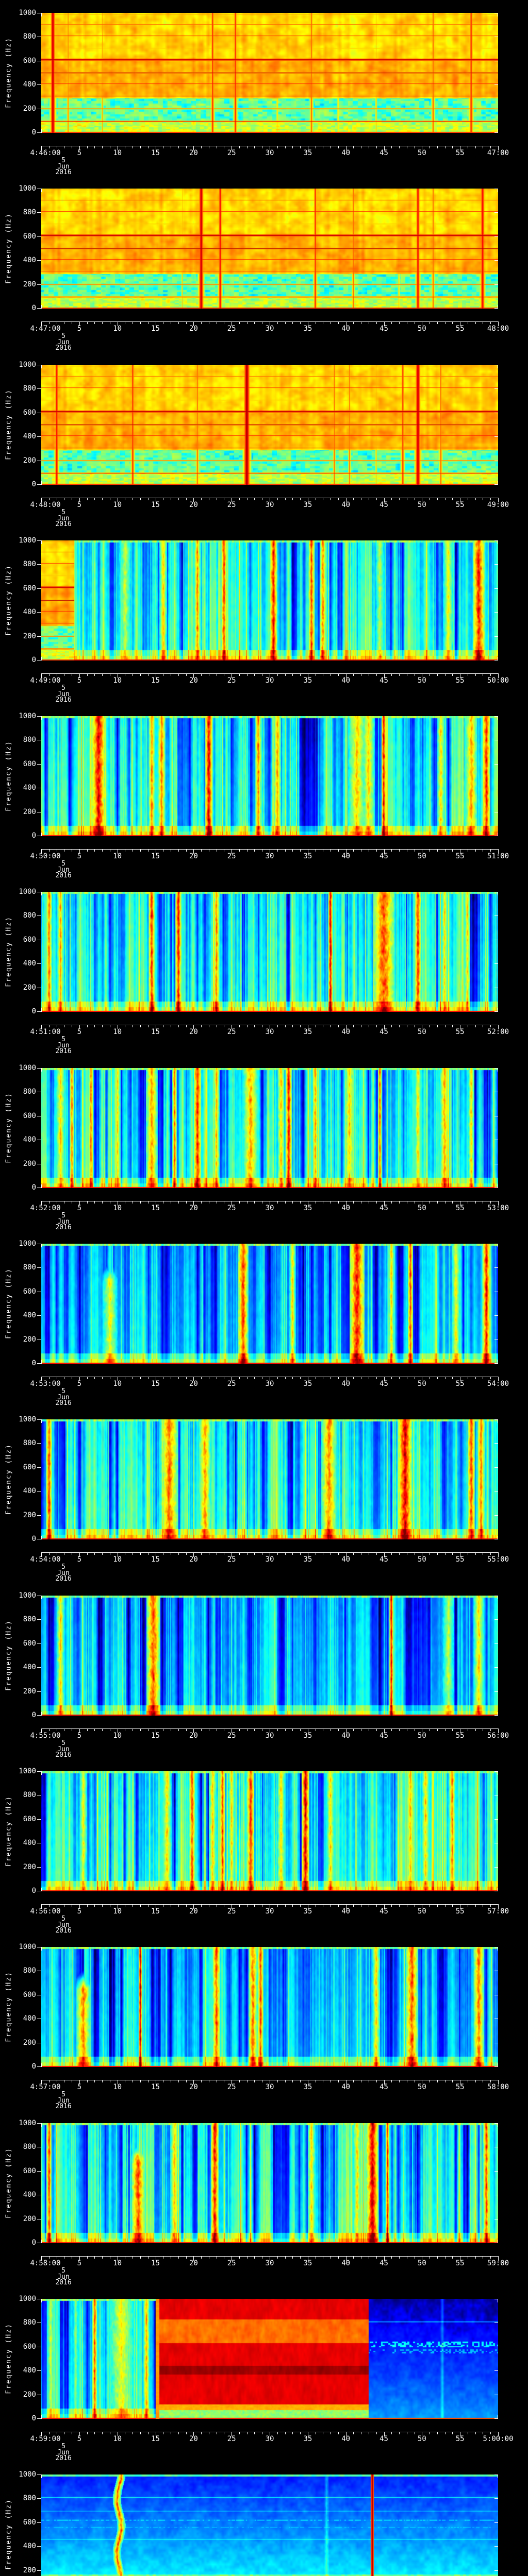  Describe the element at coordinates (63, 1221) in the screenshot. I see `date-label: Jun` at that location.